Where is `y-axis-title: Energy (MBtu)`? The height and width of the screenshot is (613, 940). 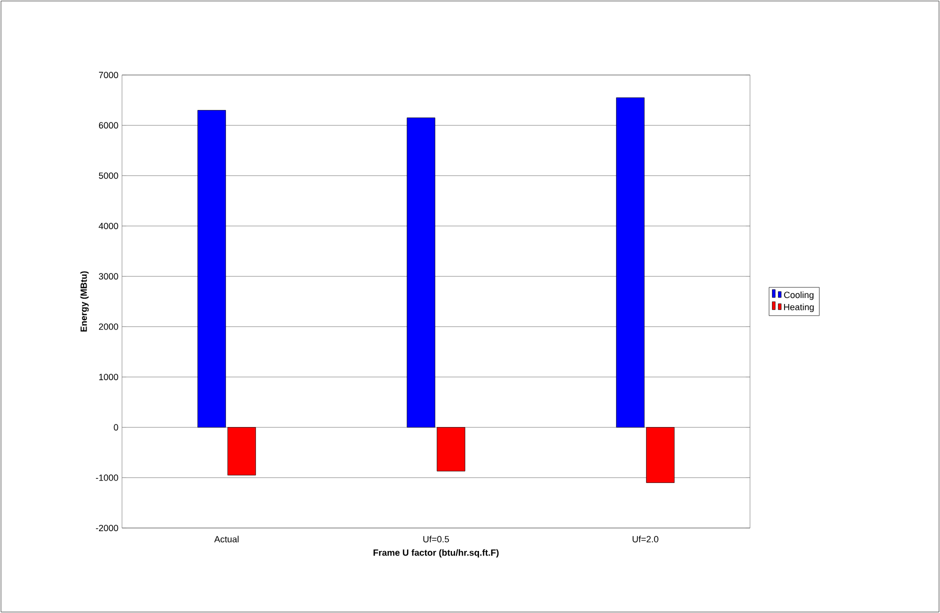
y-axis-title: Energy (MBtu) is located at coordinates (84, 301).